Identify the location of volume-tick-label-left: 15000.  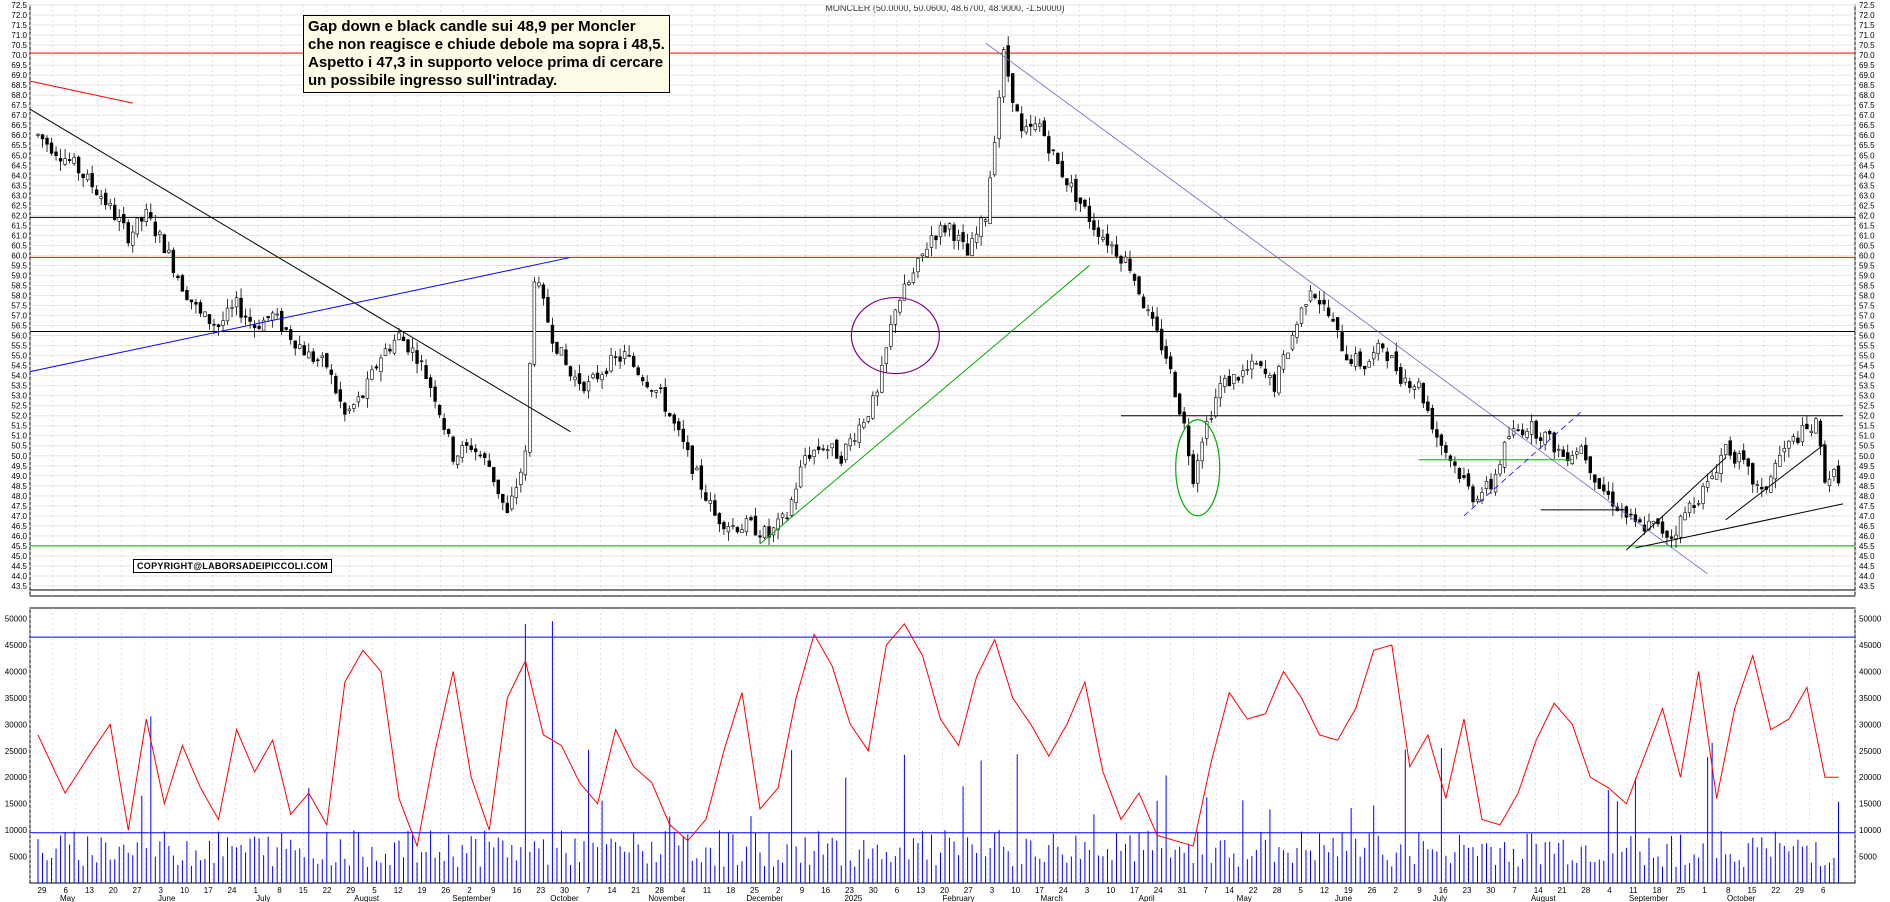
(16, 804).